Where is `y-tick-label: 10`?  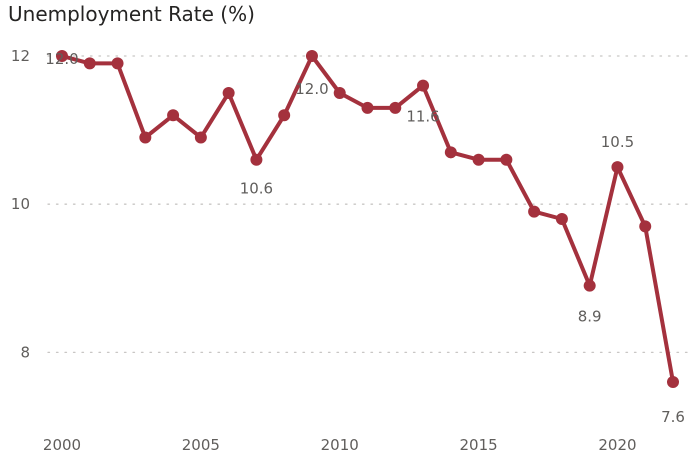
y-tick-label: 10 is located at coordinates (20, 204).